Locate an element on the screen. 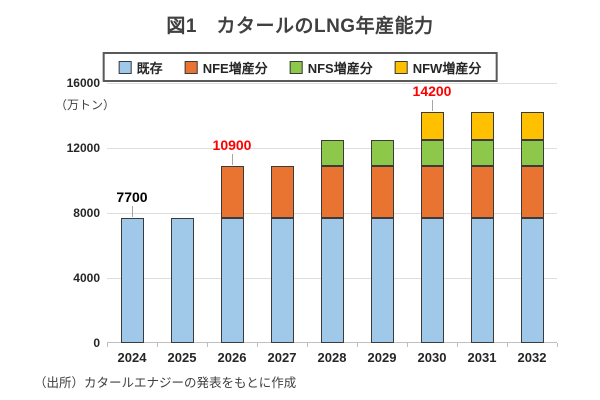 The height and width of the screenshot is (400, 600). bar-segment-NFE増産分-2029 is located at coordinates (382, 192).